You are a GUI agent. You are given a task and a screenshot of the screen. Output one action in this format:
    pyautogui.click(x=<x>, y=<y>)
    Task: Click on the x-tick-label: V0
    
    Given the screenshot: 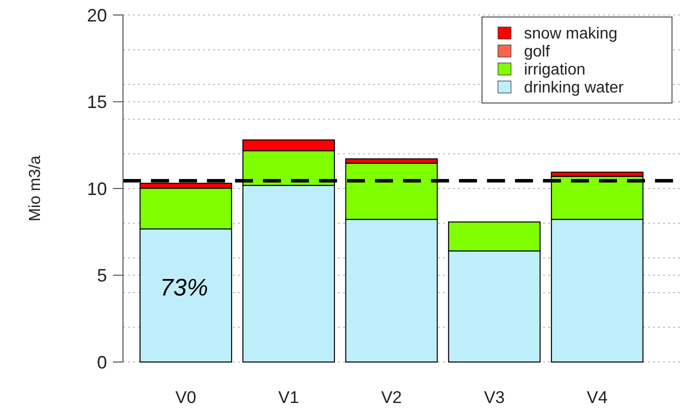 What is the action you would take?
    pyautogui.click(x=185, y=397)
    